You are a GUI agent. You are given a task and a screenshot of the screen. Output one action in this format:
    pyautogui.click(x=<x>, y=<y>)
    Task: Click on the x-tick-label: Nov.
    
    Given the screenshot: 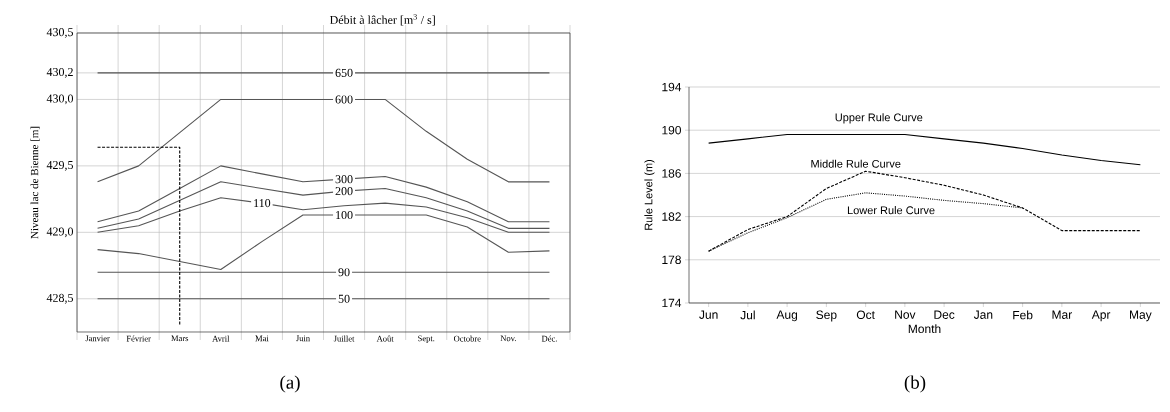 What is the action you would take?
    pyautogui.click(x=508, y=338)
    